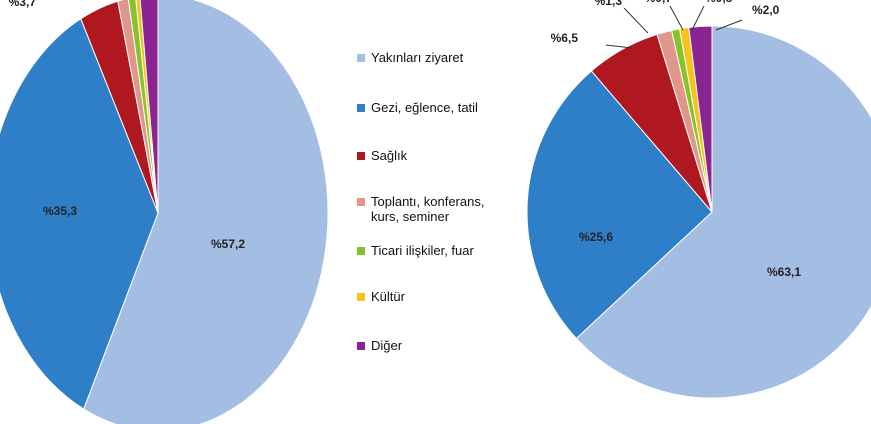 Image resolution: width=871 pixels, height=424 pixels. I want to click on legend-item-gezi-eglence-tatil: Gezi, eğlence, tatil, so click(442, 107).